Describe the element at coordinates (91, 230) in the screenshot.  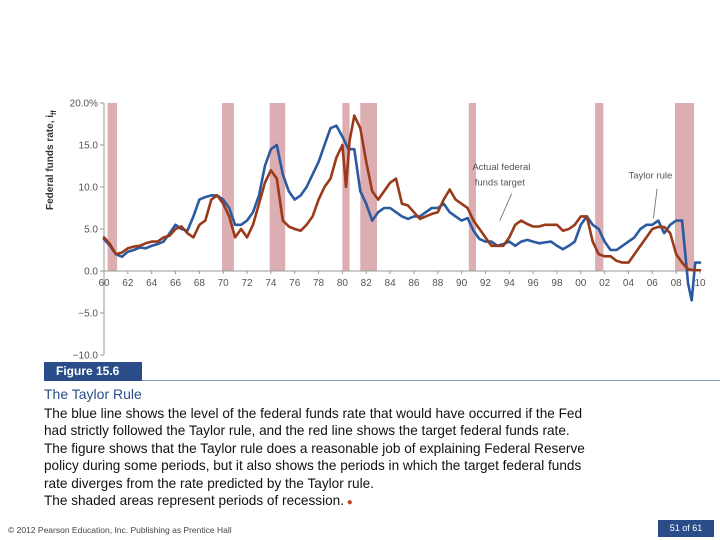
I see `y-tick-label: 5.0` at that location.